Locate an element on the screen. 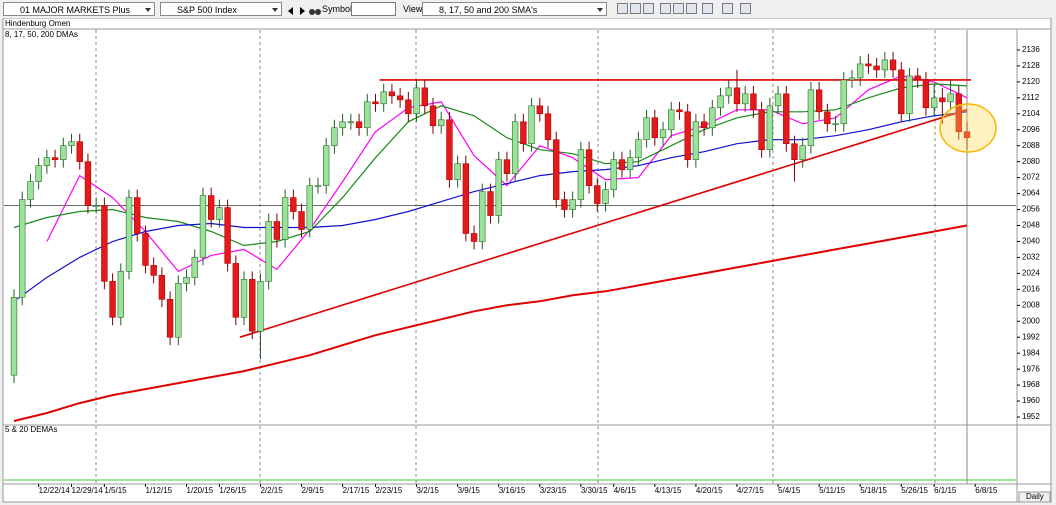 The height and width of the screenshot is (505, 1056). view-dropdown: 8, 17, 50 and 200 SMA's is located at coordinates (514, 9).